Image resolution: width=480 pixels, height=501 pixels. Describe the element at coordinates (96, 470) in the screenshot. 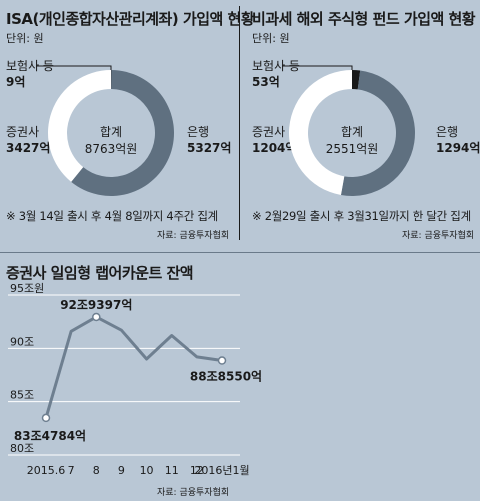

I see `x-tick-label: 8` at that location.